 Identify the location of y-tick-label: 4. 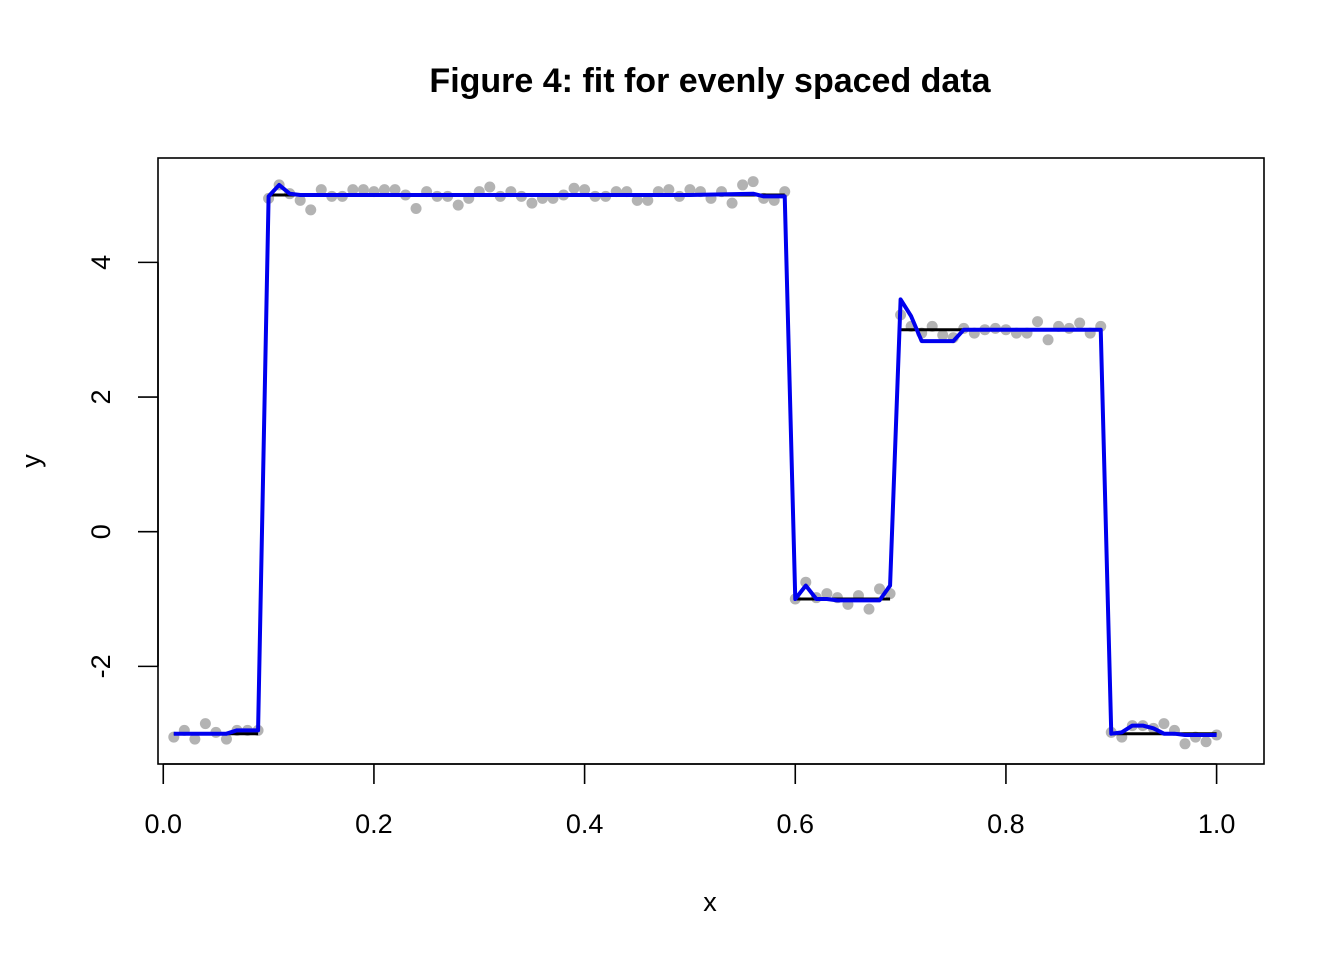
(101, 262).